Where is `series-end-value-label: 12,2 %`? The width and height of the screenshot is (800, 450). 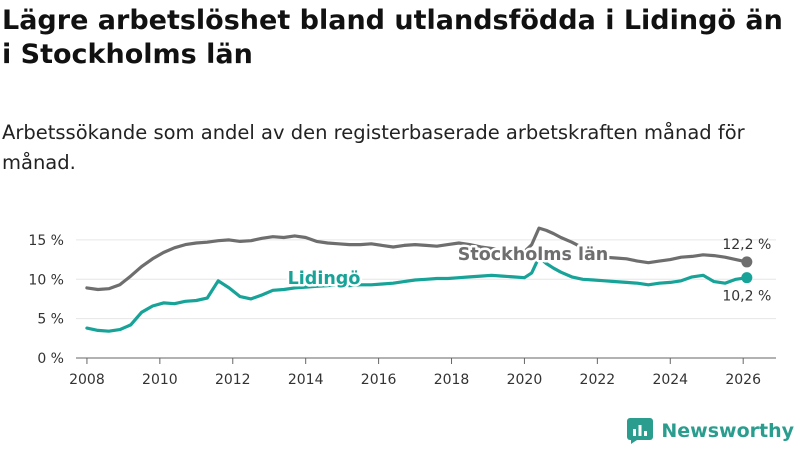
series-end-value-label: 12,2 % is located at coordinates (746, 245).